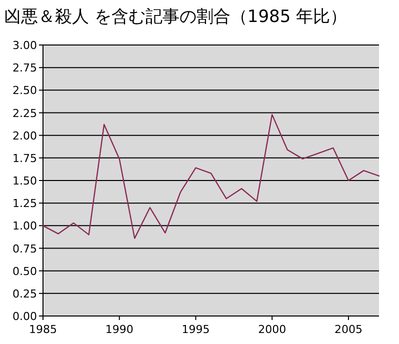 The image size is (399, 344). I want to click on x-tick-label: 2000, so click(272, 329).